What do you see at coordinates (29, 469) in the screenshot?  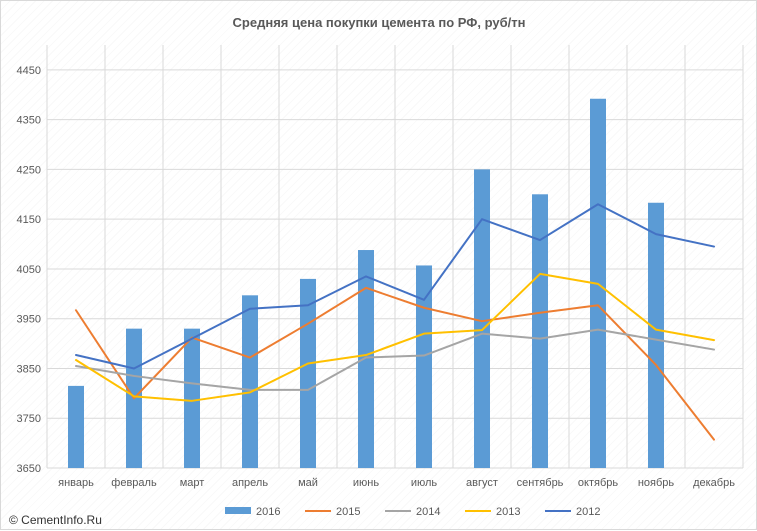 I see `y-tick-label: 3650` at bounding box center [29, 469].